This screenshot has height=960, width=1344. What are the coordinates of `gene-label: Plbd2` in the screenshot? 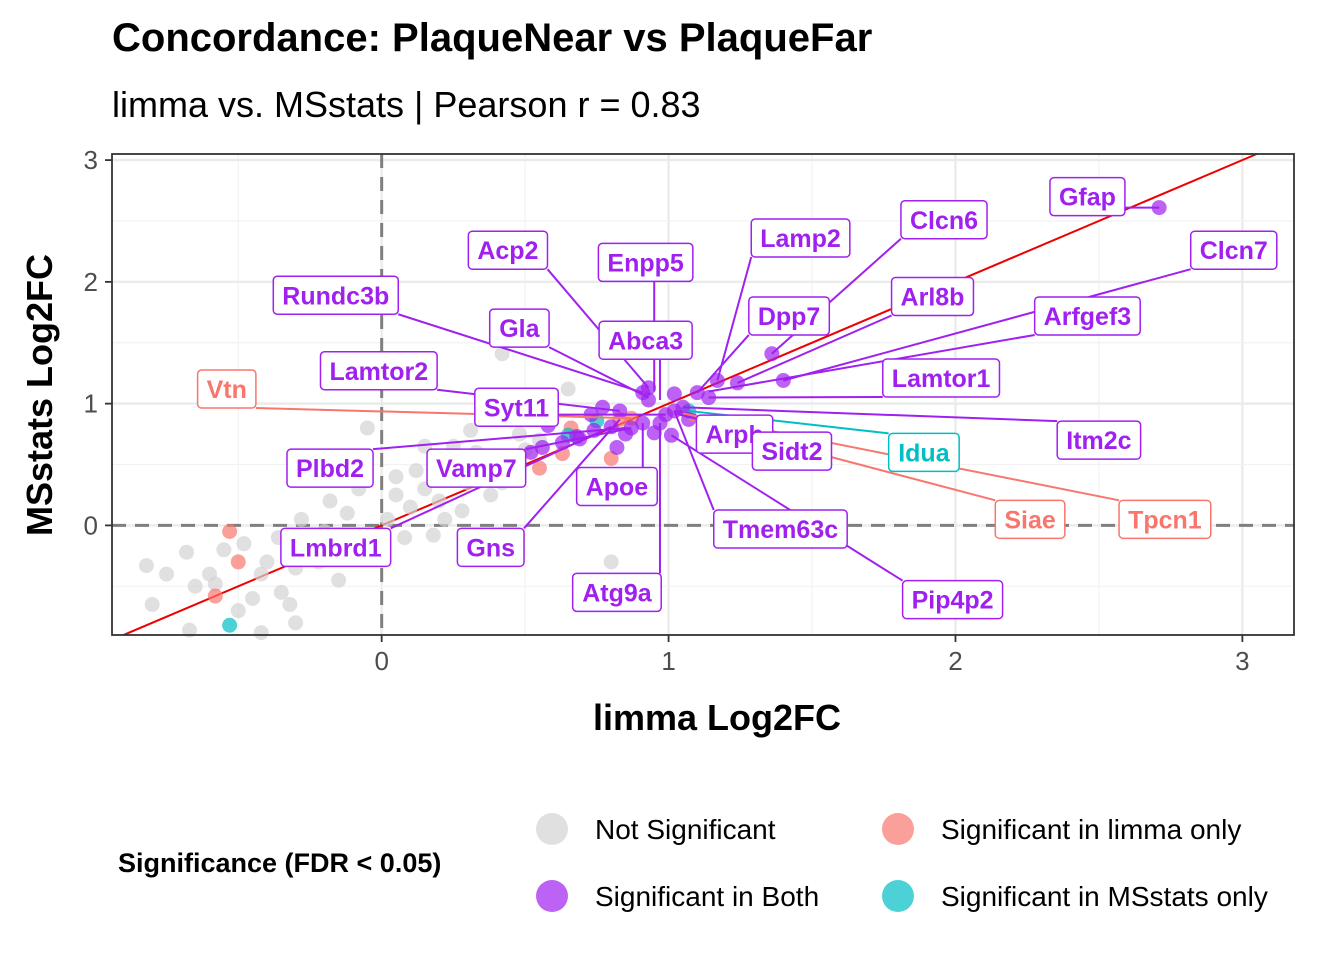 It's located at (330, 469).